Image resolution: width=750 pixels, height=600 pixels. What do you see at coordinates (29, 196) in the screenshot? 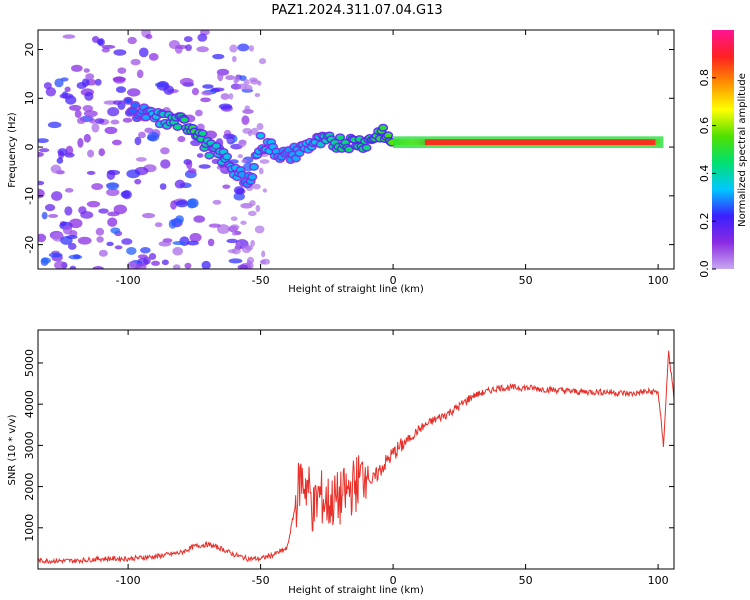
I see `spectrogram-y-tick-label: -10` at bounding box center [29, 196].